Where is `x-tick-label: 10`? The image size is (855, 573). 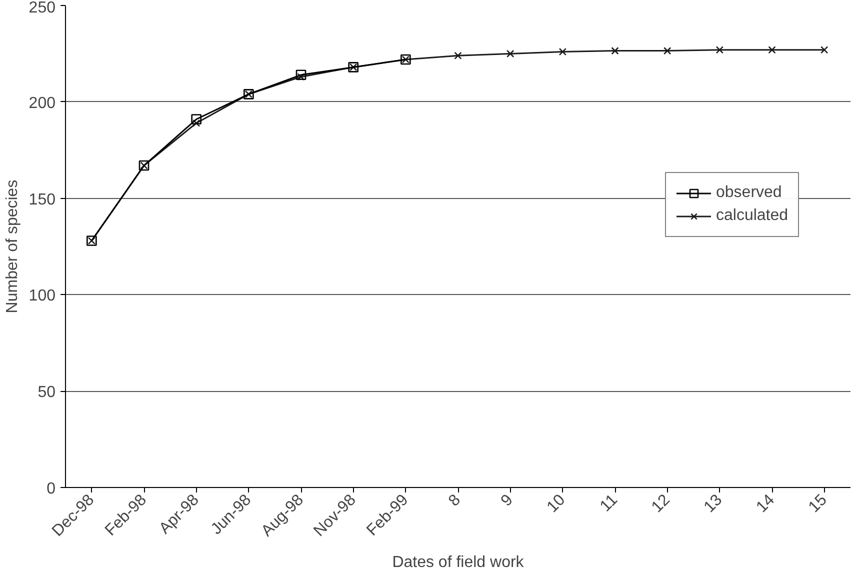 x-tick-label: 10 is located at coordinates (556, 503).